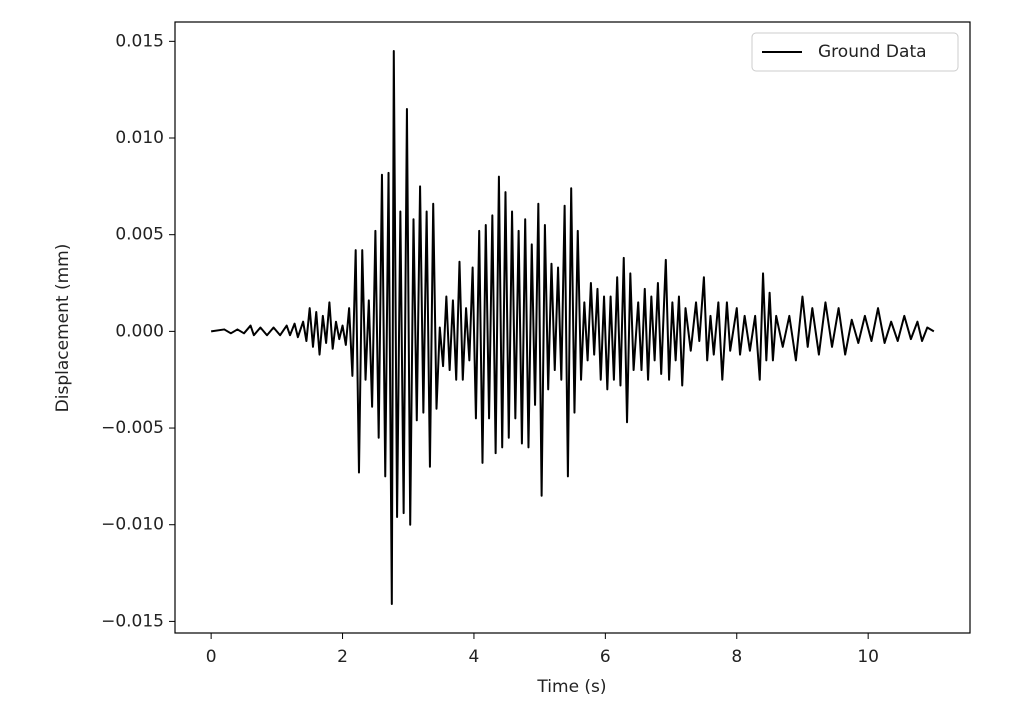 The width and height of the screenshot is (1024, 724). What do you see at coordinates (63, 328) in the screenshot?
I see `y-axis-label: Displacement (mm)` at bounding box center [63, 328].